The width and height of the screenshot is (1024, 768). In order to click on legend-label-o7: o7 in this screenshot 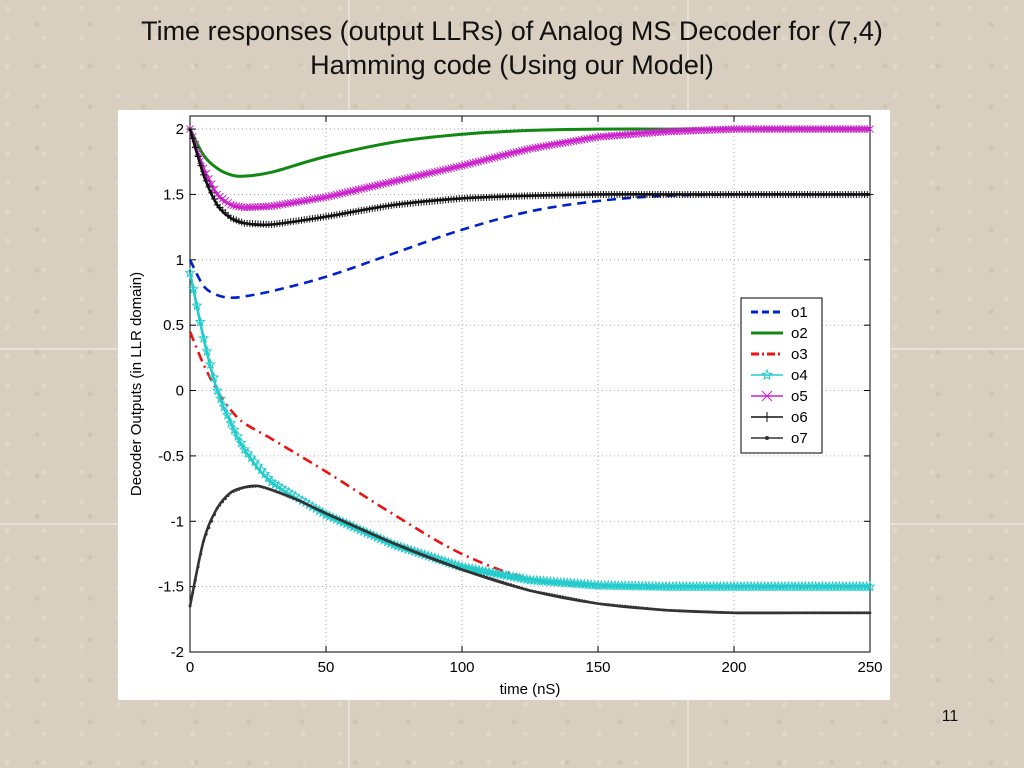, I will do `click(799, 438)`.